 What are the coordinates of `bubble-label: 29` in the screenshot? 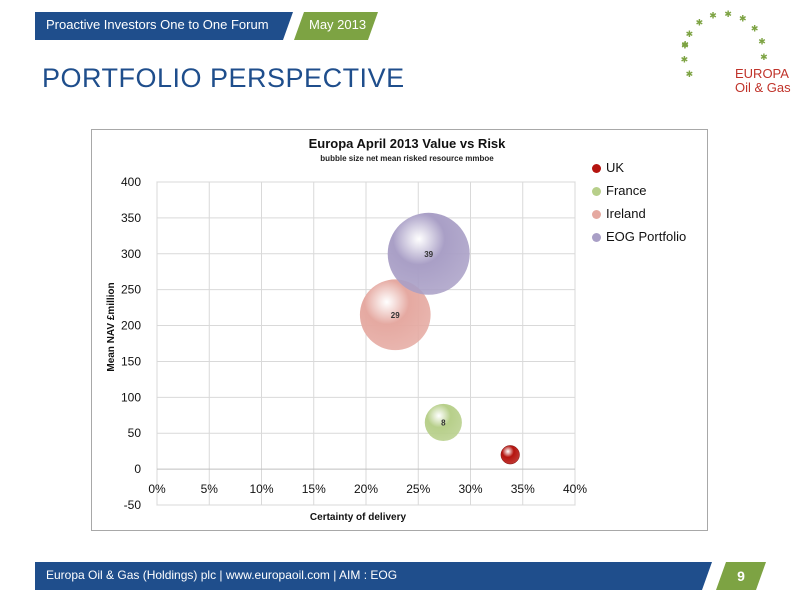 It's located at (395, 315).